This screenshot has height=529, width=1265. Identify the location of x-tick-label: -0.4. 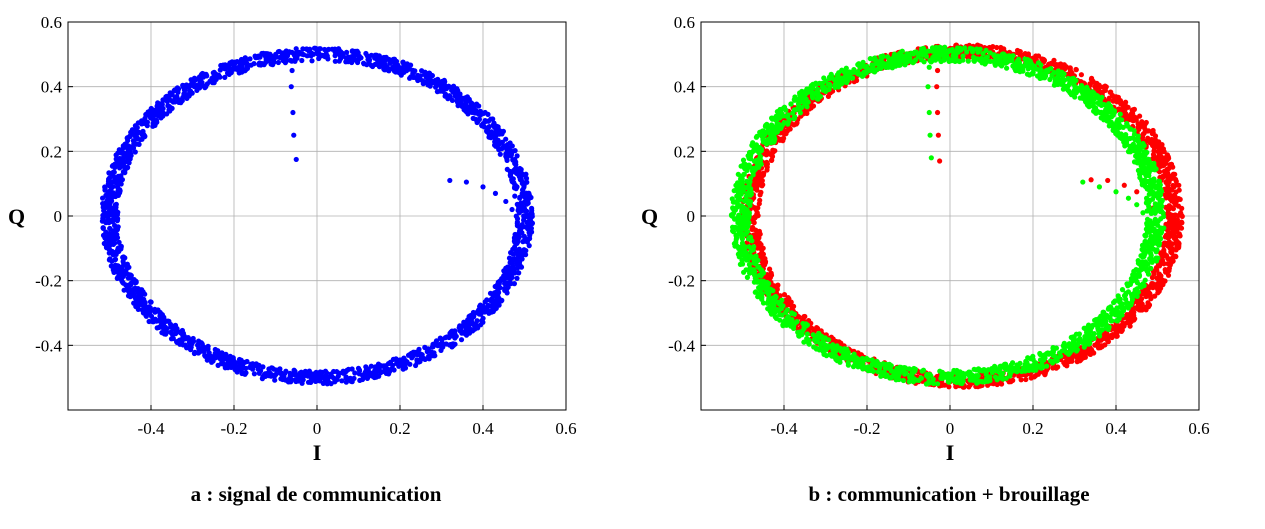
(151, 428).